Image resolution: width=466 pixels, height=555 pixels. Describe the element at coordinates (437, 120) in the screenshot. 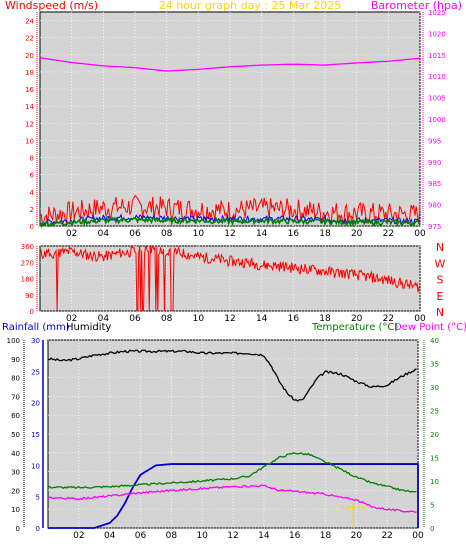

I see `barometer-tick-label: 1000` at that location.